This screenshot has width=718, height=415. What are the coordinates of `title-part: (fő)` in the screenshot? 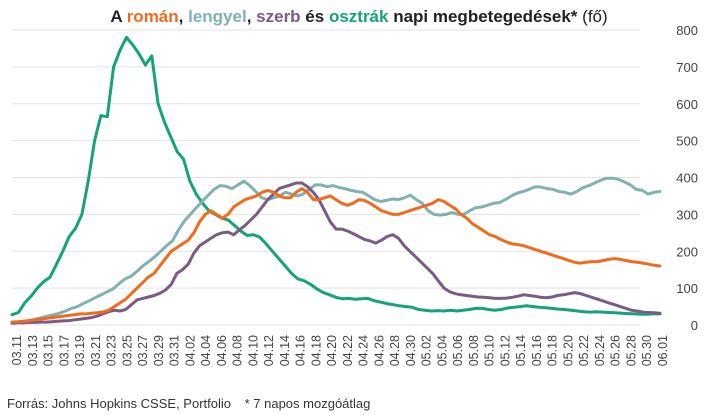 It's located at (592, 16).